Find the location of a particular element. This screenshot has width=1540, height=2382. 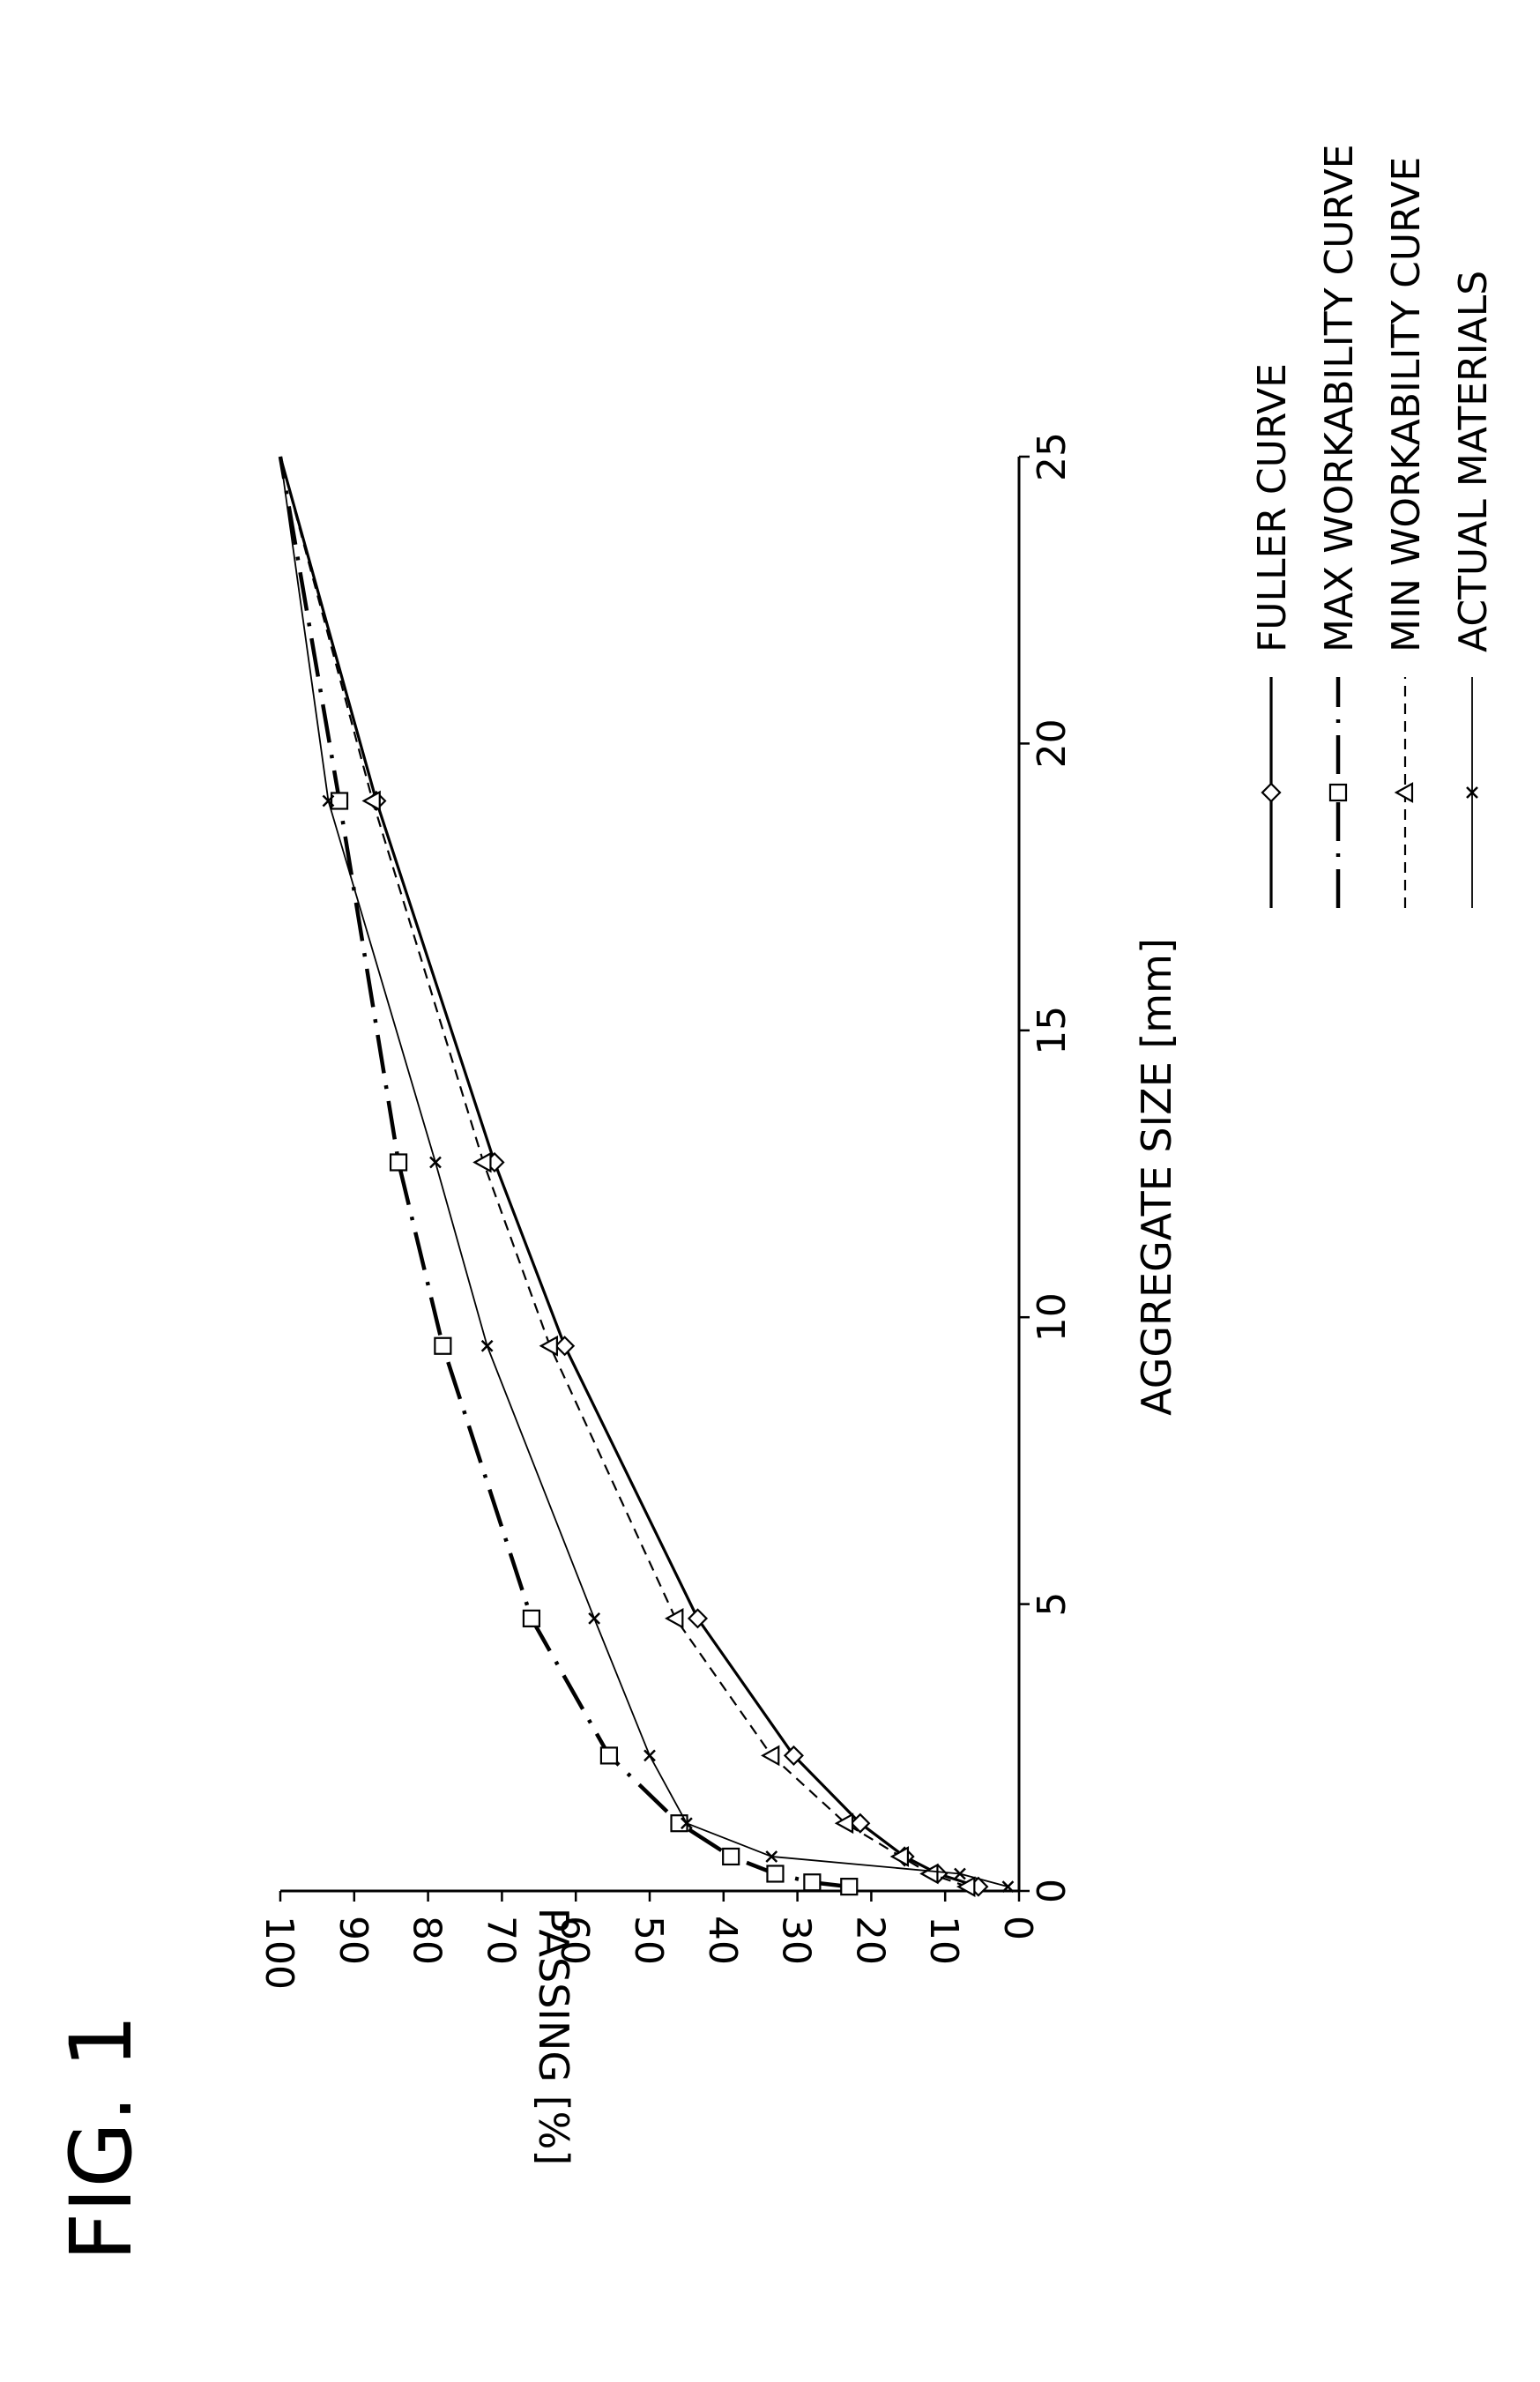

y-tick-label: 10 is located at coordinates (943, 1940).